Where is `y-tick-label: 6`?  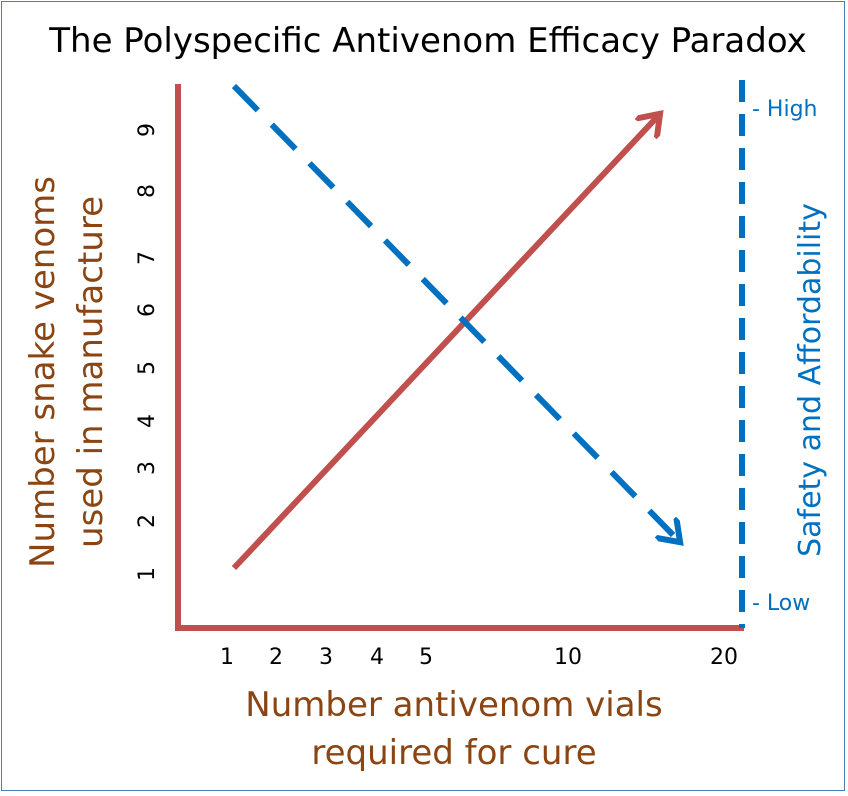 y-tick-label: 6 is located at coordinates (147, 310).